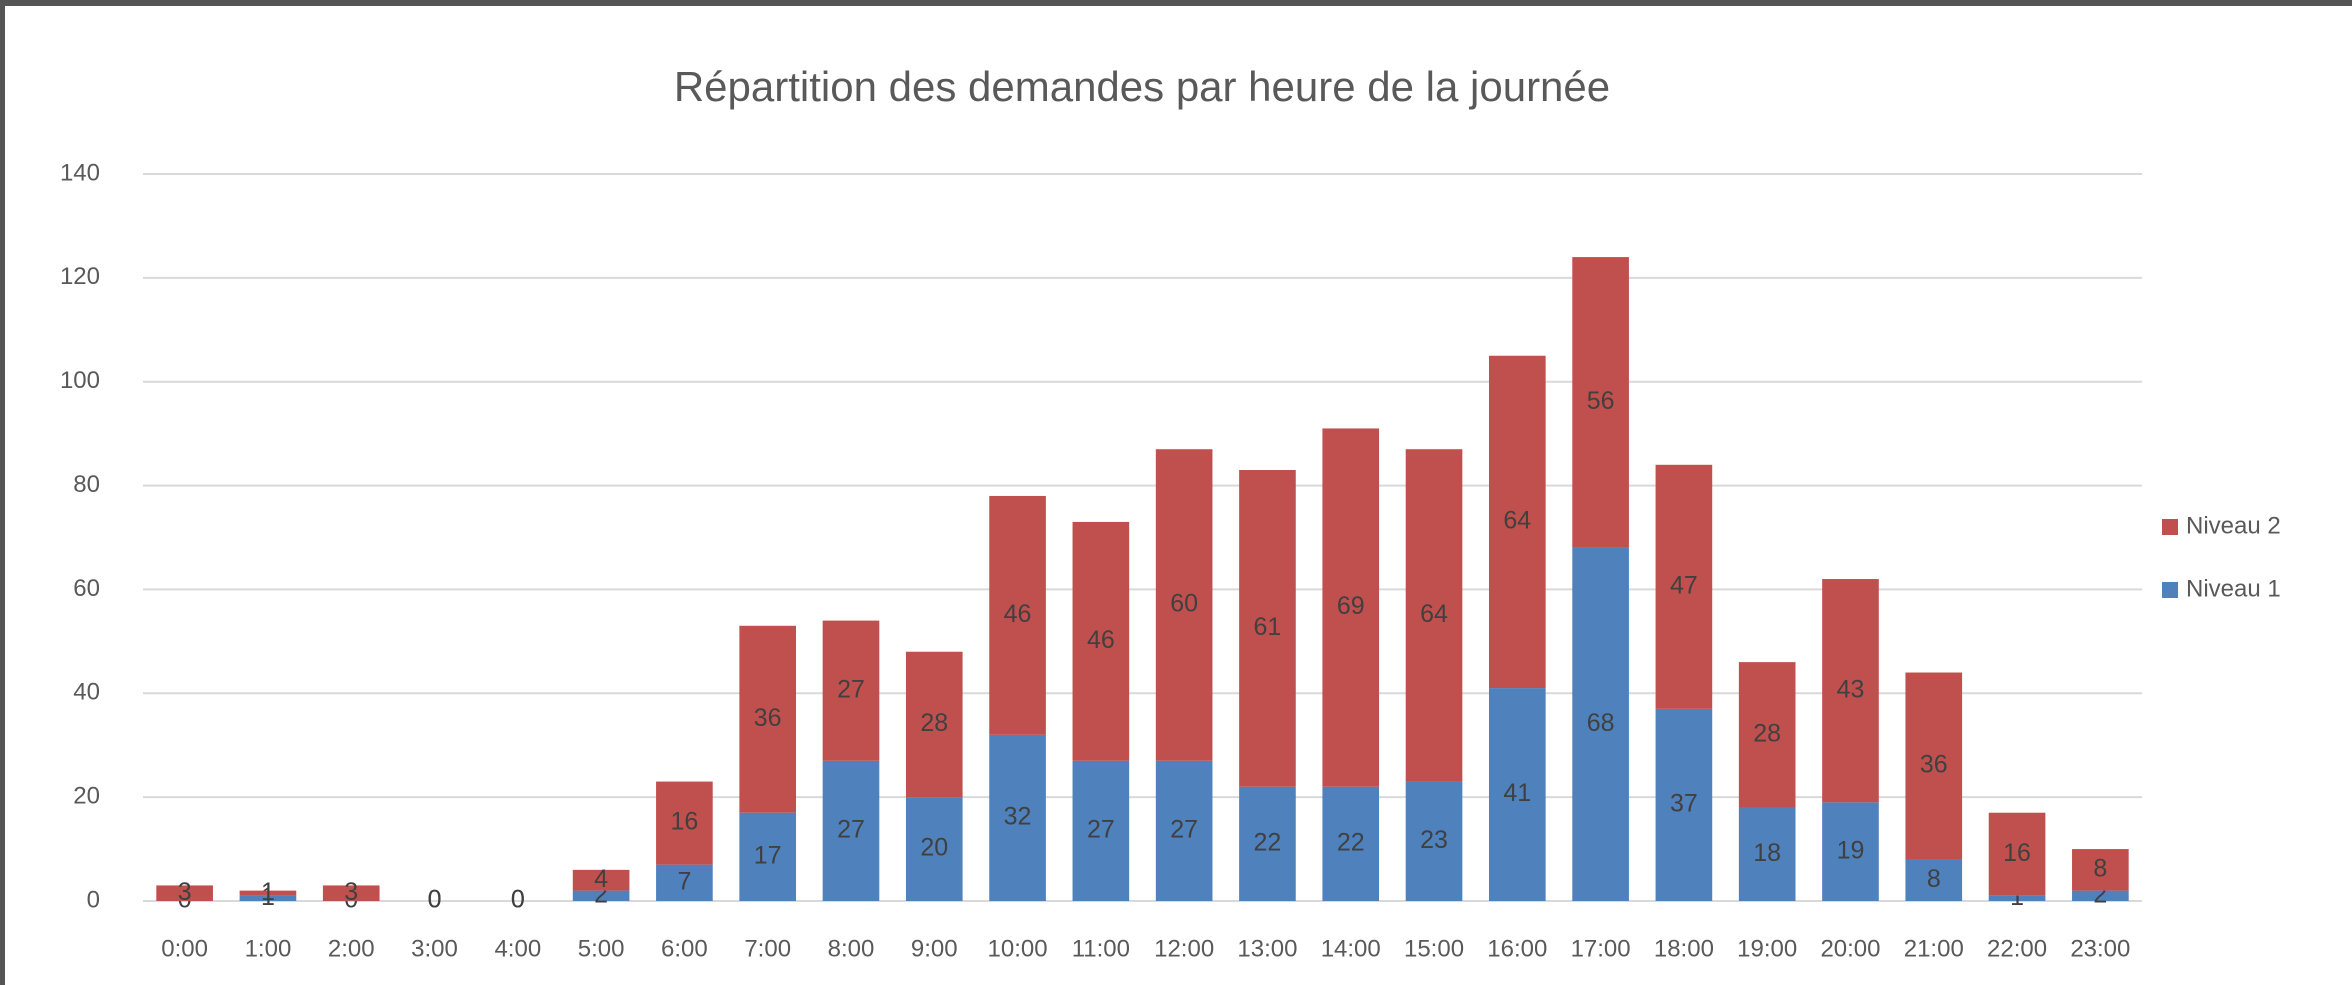  I want to click on data-label: 23, so click(1434, 840).